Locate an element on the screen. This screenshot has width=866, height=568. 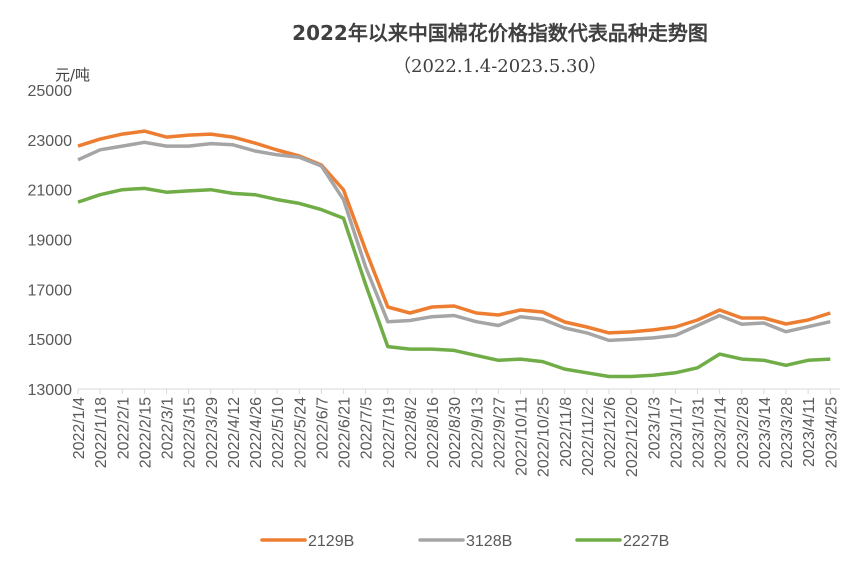
x-tick-label: 2022/2/1 is located at coordinates (123, 428).